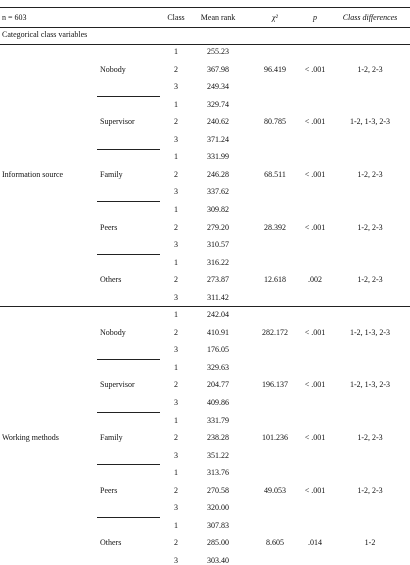 The image size is (410, 565). I want to click on mean-rank: 249.34, so click(218, 87).